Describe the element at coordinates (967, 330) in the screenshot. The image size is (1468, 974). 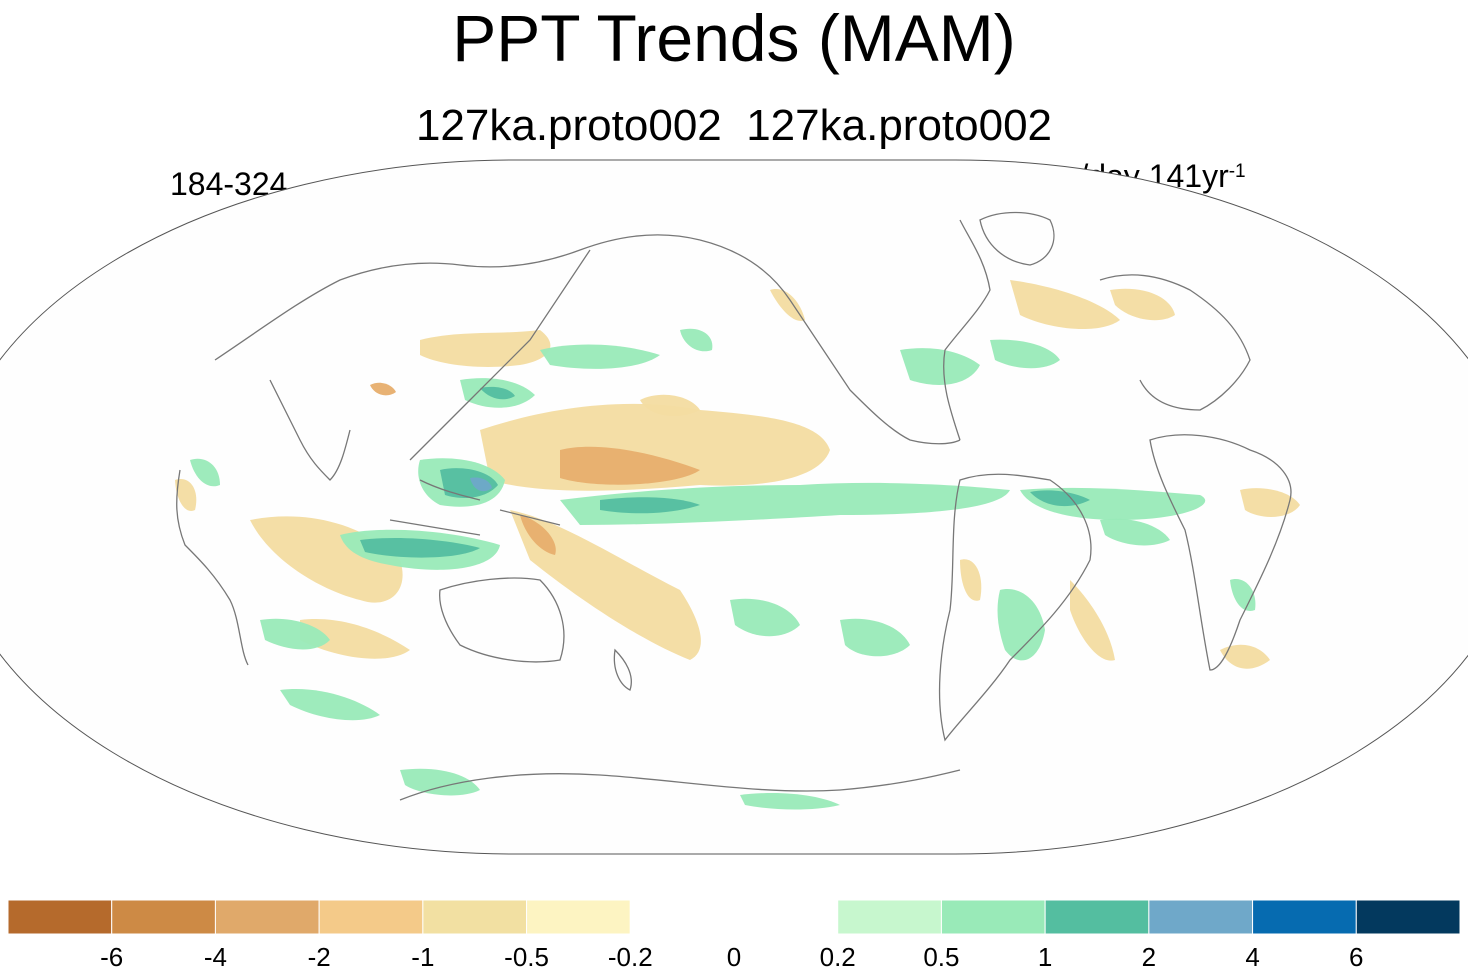
I see `coastline-north-america-east` at that location.